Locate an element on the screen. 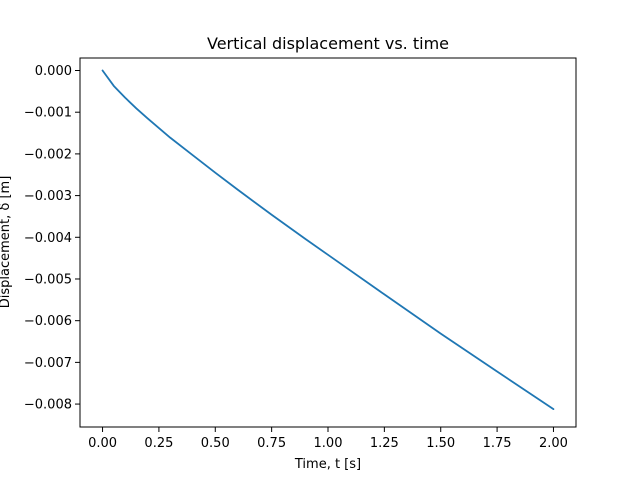 This screenshot has width=640, height=480. x-tick-label: 0.50 is located at coordinates (215, 443).